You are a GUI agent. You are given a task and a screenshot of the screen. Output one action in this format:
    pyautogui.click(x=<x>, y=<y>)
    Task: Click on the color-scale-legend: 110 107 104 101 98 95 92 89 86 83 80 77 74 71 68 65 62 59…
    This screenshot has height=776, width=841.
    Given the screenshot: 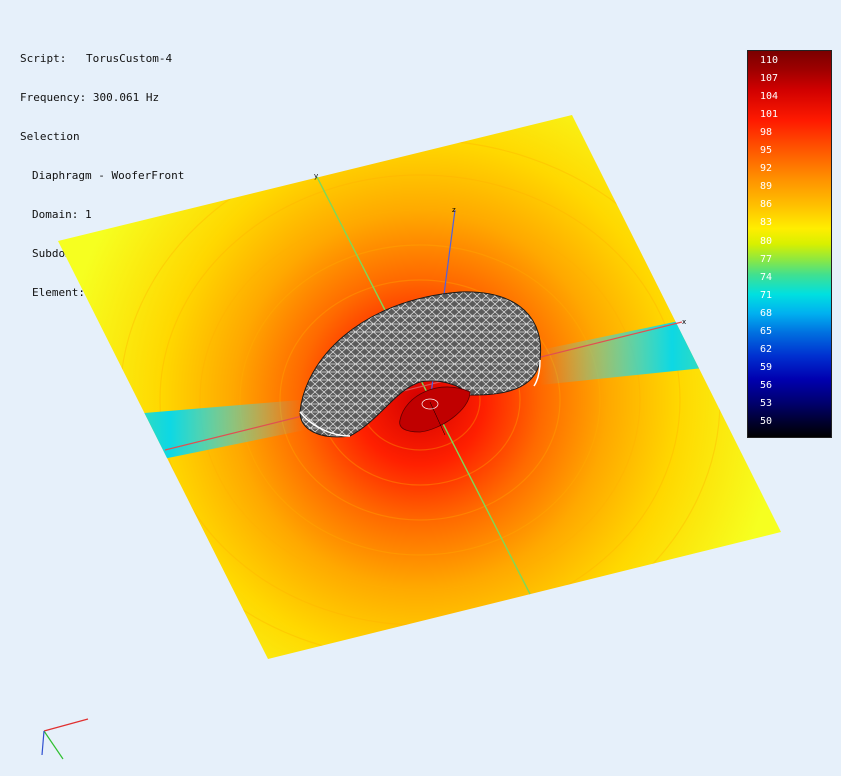 What is the action you would take?
    pyautogui.click(x=789, y=244)
    